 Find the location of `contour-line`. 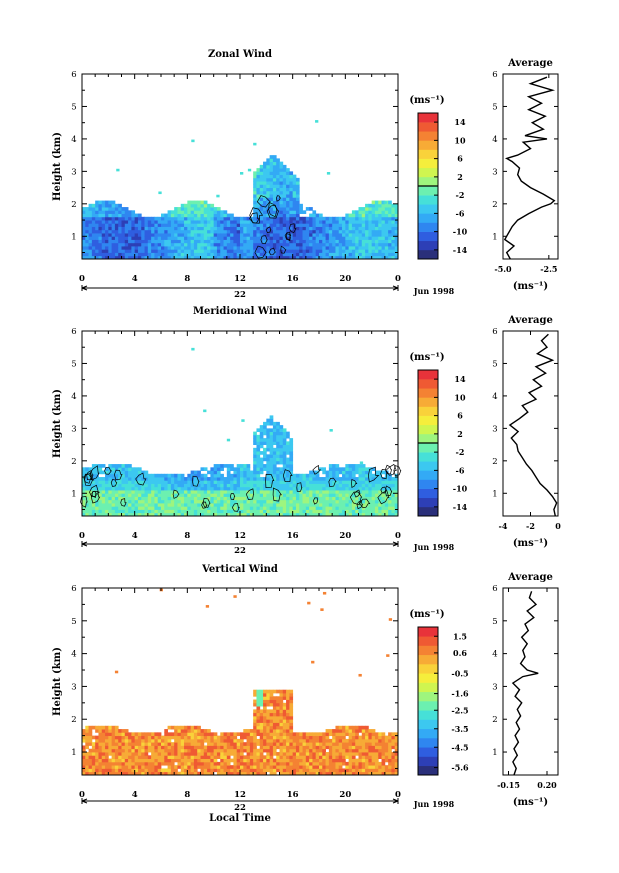

contour-line is located at coordinates (273, 211).